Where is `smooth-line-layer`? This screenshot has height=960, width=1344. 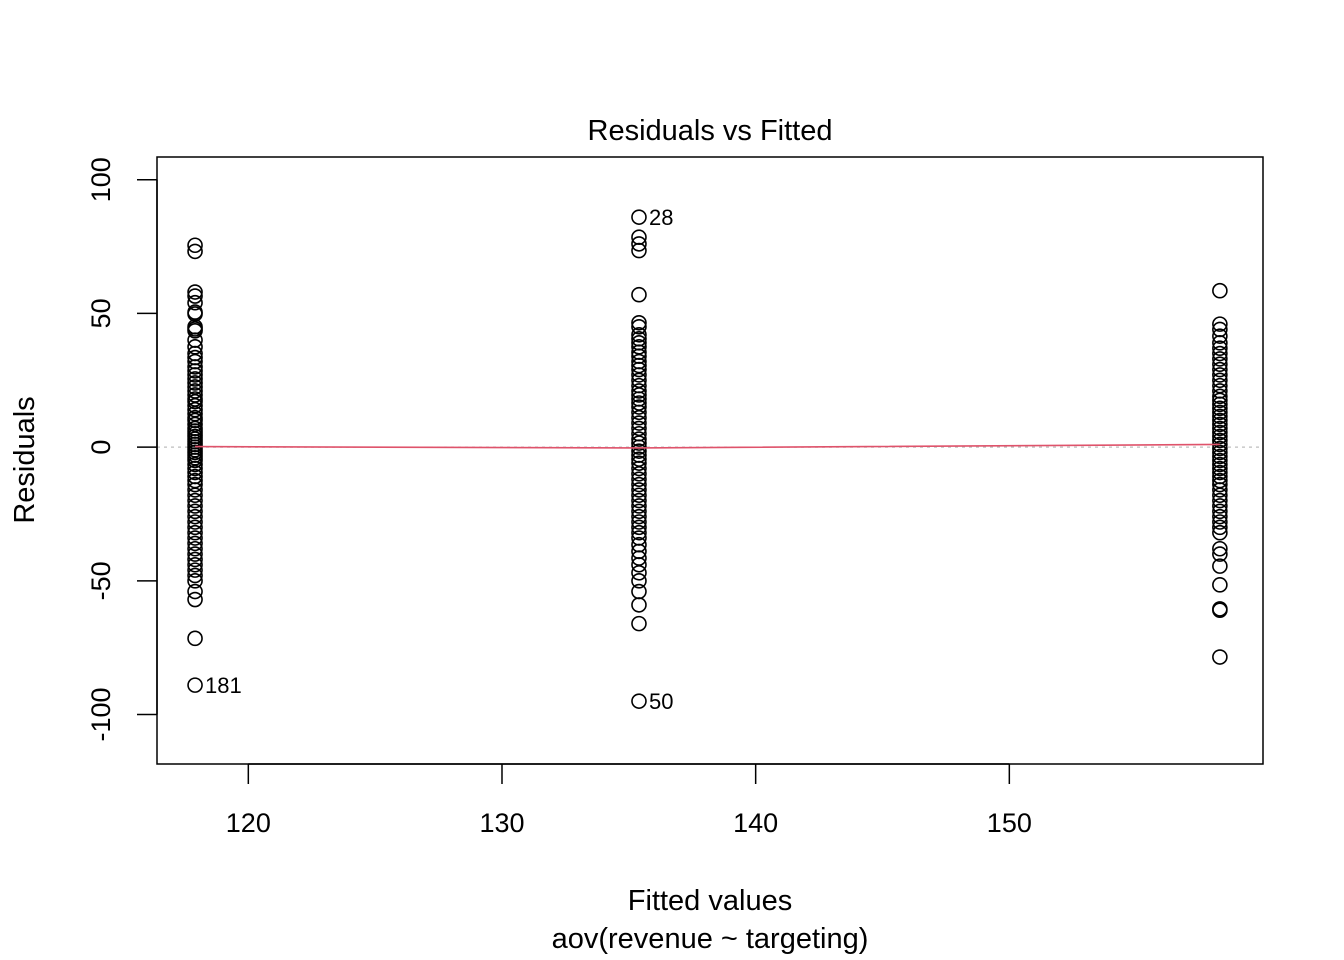
smooth-line-layer is located at coordinates (707, 446).